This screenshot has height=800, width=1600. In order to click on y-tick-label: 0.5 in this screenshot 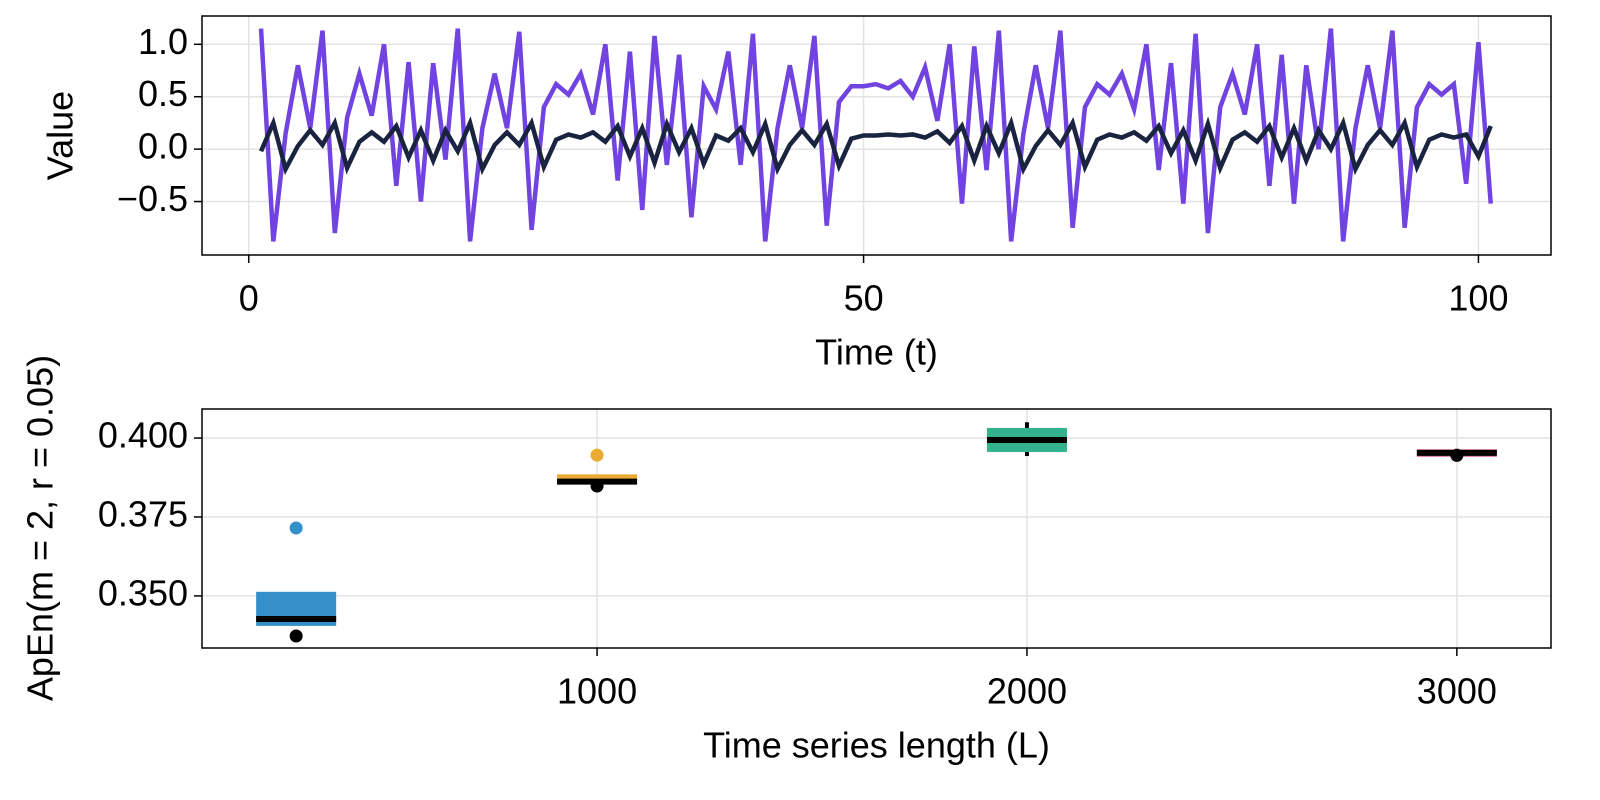, I will do `click(163, 93)`.